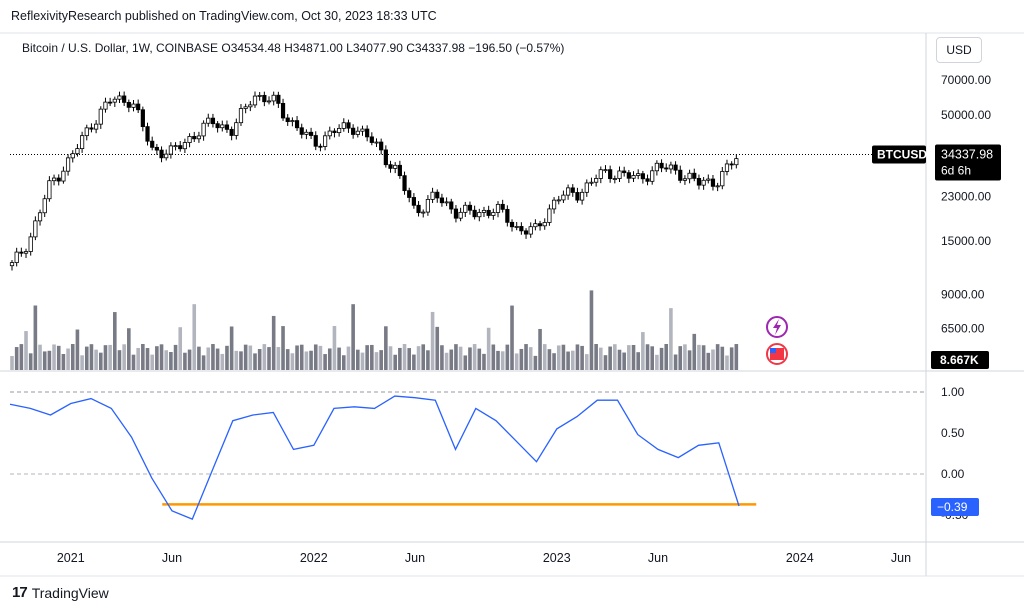  Describe the element at coordinates (959, 50) in the screenshot. I see `currency-button: USD` at that location.